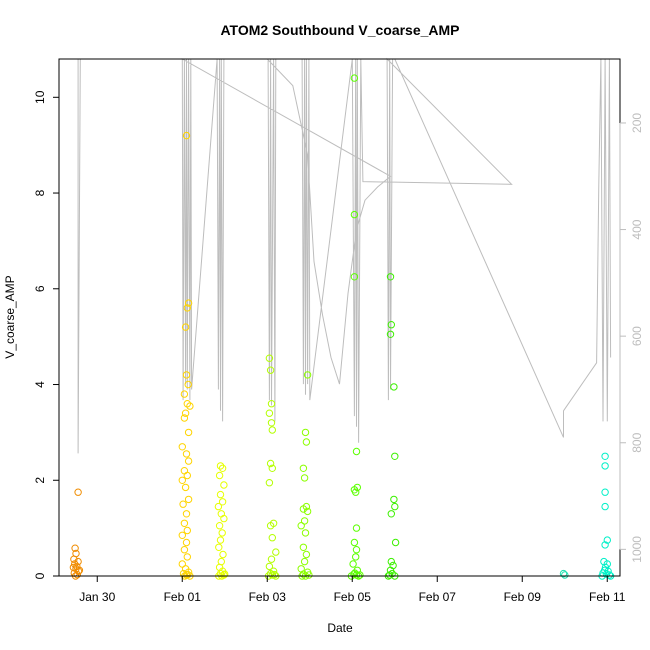 The image size is (650, 650). What do you see at coordinates (40, 97) in the screenshot?
I see `y-tick-label: 10` at bounding box center [40, 97].